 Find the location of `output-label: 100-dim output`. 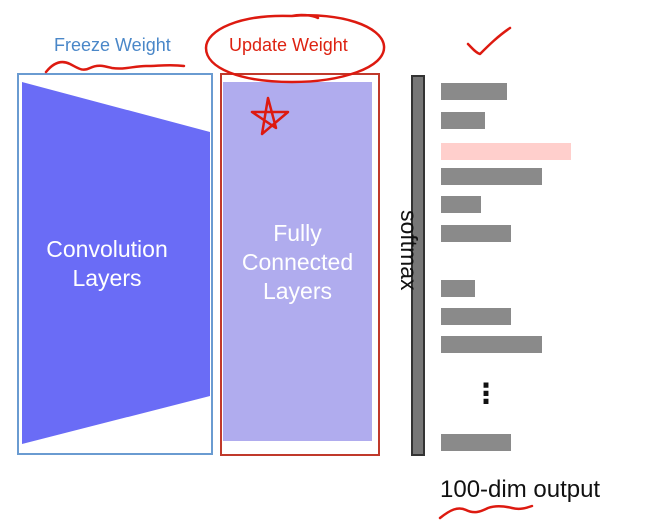

output-label: 100-dim output is located at coordinates (520, 489).